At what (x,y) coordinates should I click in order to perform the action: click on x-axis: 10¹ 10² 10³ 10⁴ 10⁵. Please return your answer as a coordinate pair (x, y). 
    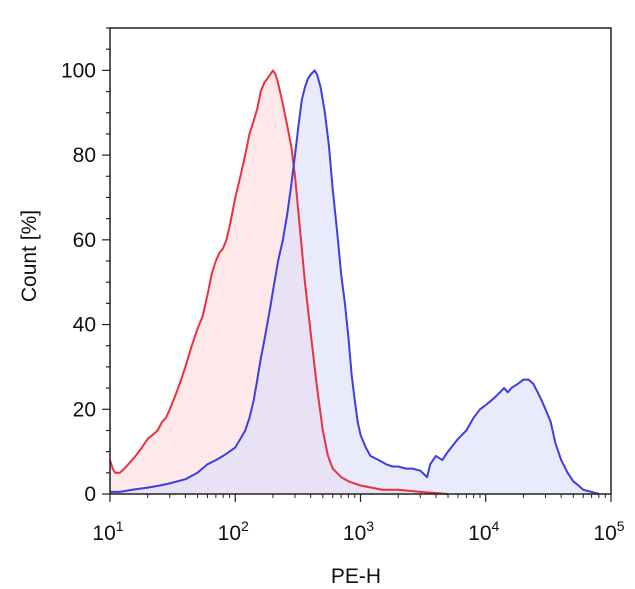
    Looking at the image, I should click on (358, 519).